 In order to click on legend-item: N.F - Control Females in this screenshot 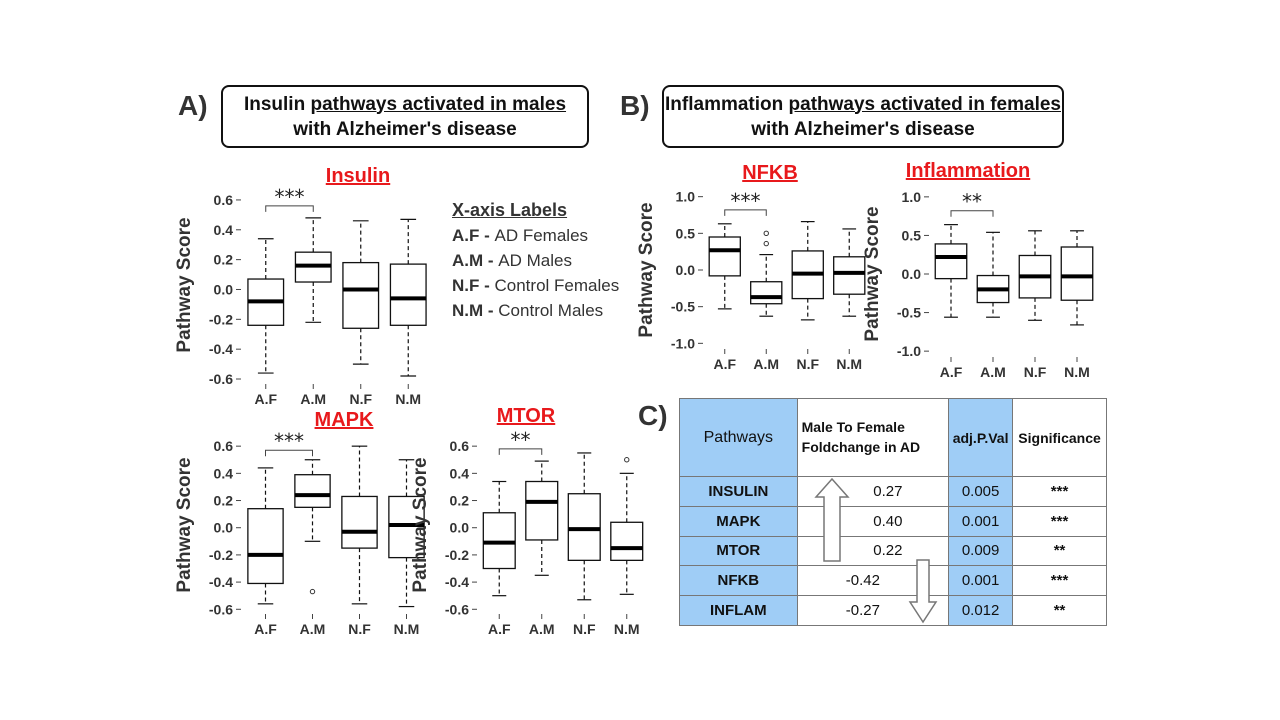, I will do `click(535, 285)`.